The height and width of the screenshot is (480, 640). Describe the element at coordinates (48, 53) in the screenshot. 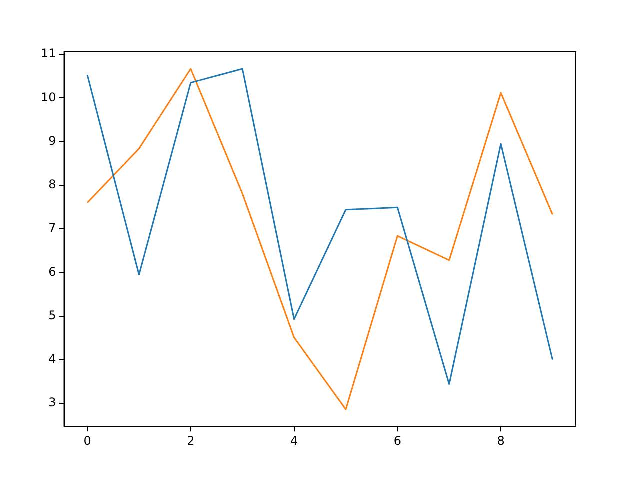

I see `y-tick-label: 11` at that location.